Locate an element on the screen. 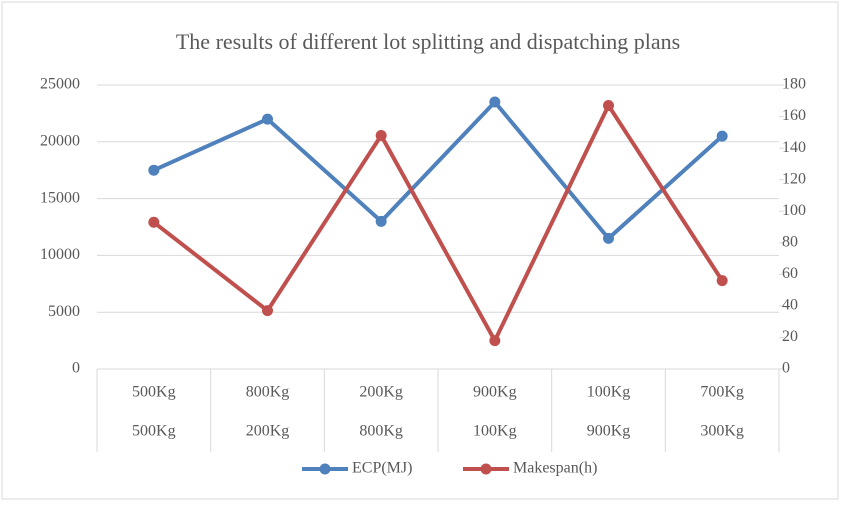 The image size is (842, 508). y2-tick-label: 160 is located at coordinates (794, 115).